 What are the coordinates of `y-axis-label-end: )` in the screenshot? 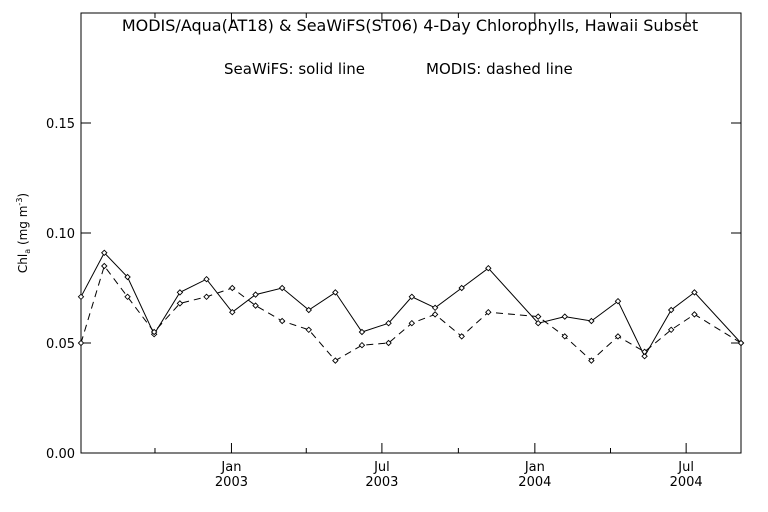 It's located at (23, 195).